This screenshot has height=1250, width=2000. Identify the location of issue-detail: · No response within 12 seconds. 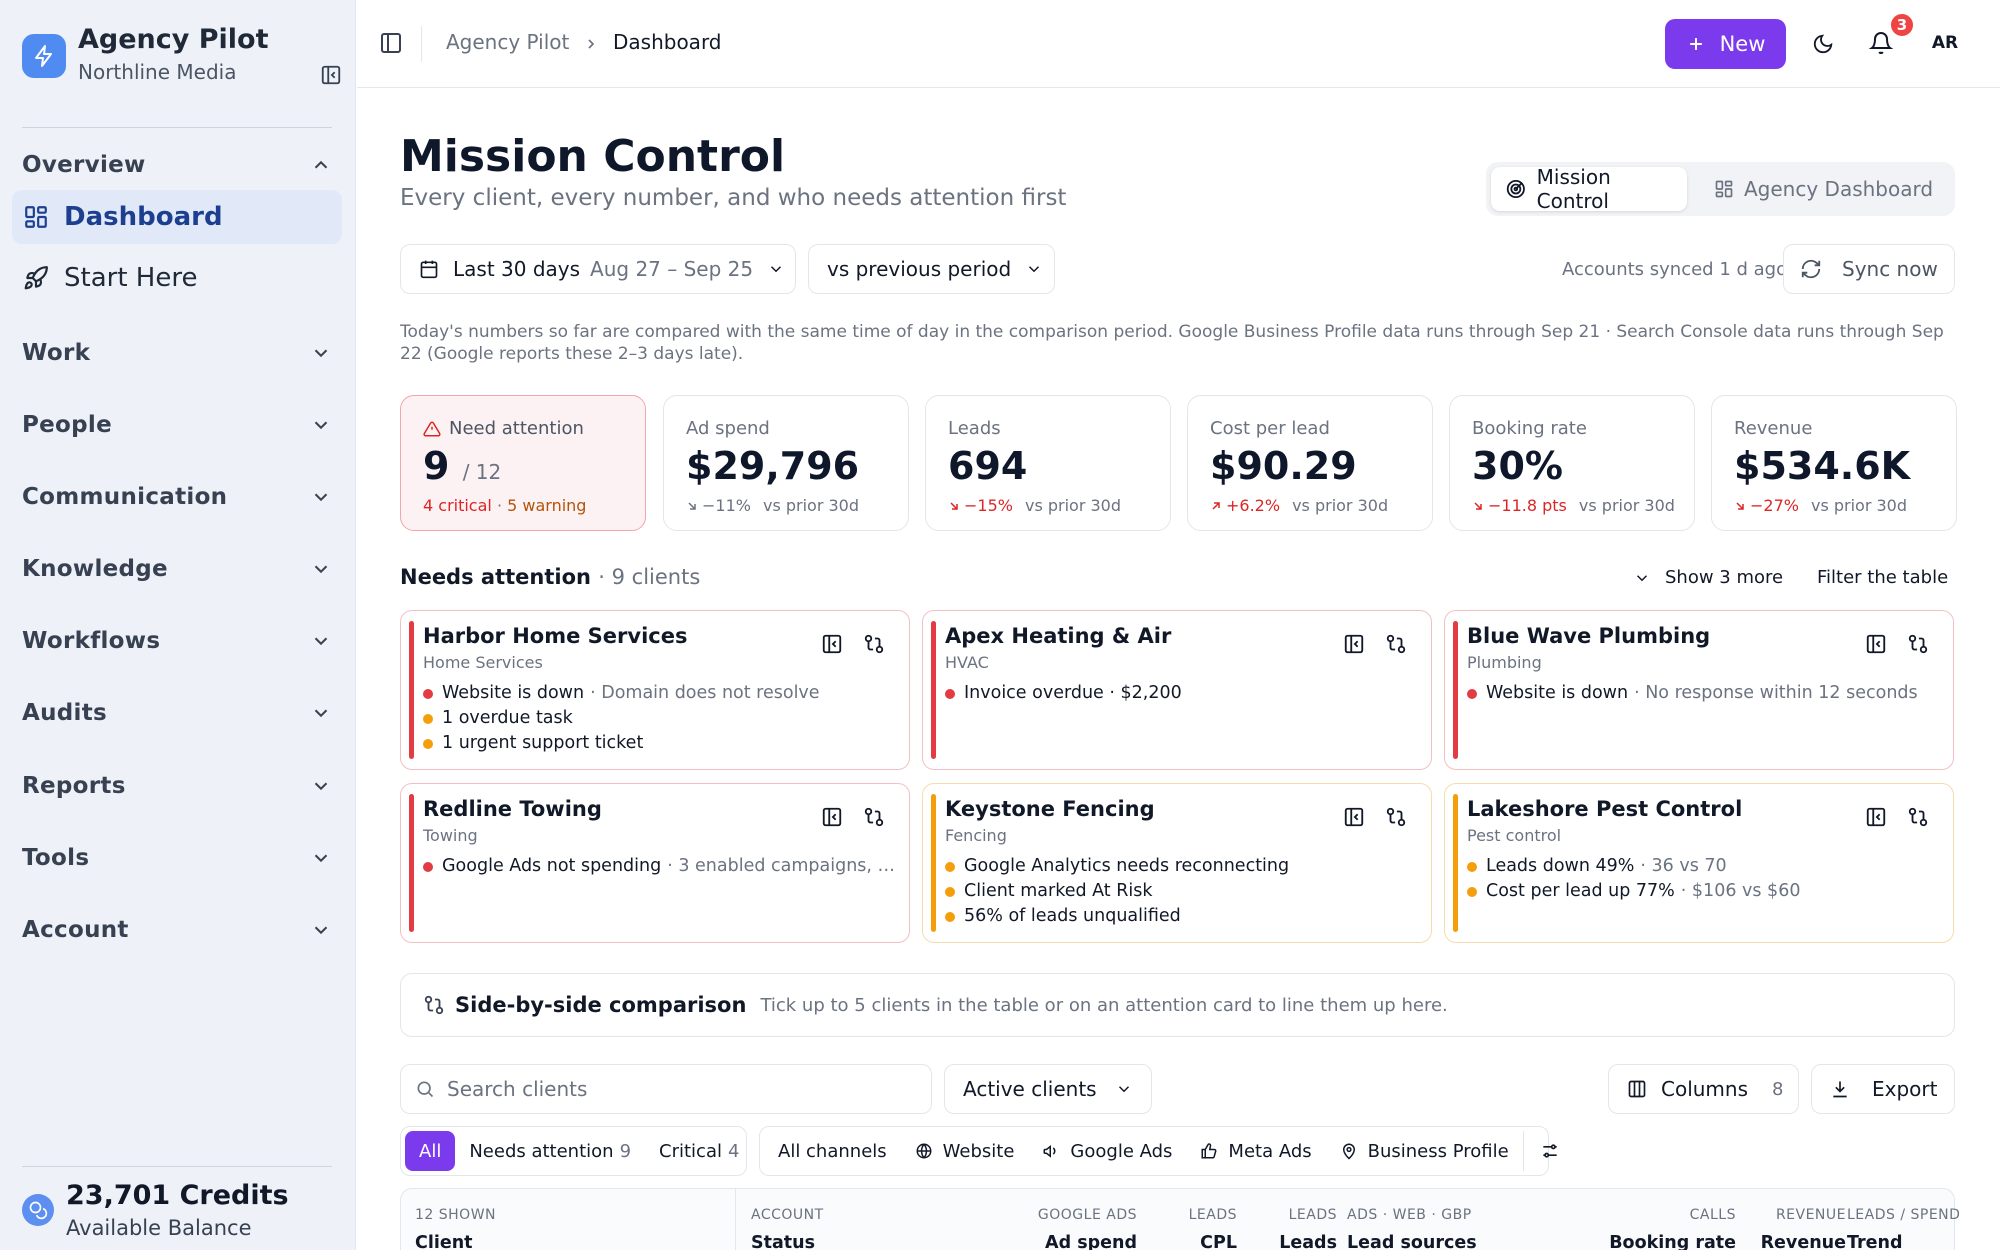
(1776, 693).